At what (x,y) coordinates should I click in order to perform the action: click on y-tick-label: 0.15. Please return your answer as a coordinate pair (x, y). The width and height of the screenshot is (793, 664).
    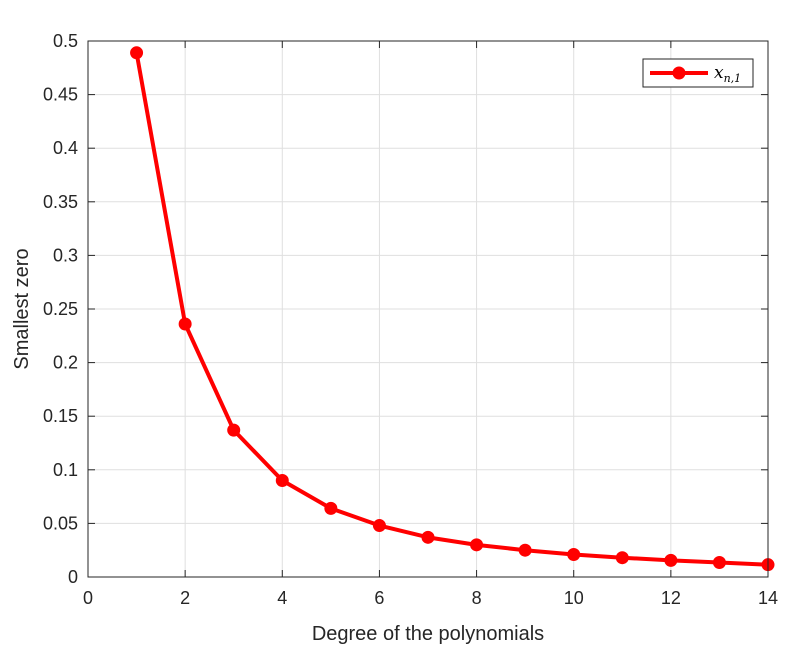
    Looking at the image, I should click on (60, 416).